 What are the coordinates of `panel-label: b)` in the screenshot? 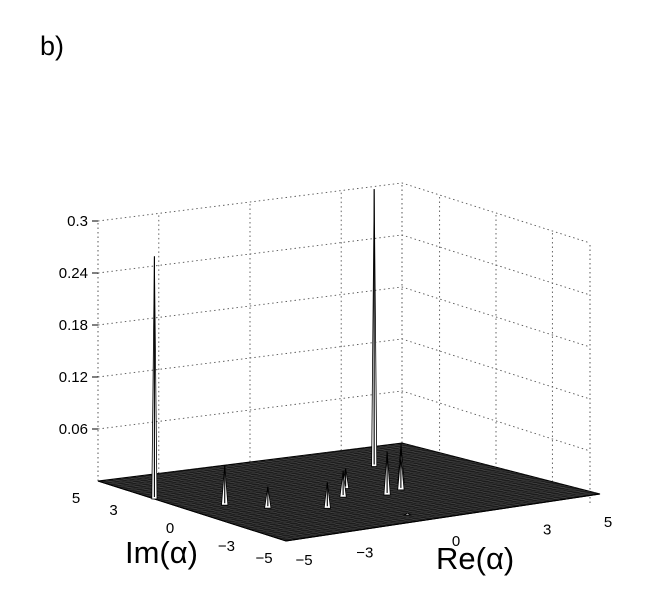 It's located at (52, 46).